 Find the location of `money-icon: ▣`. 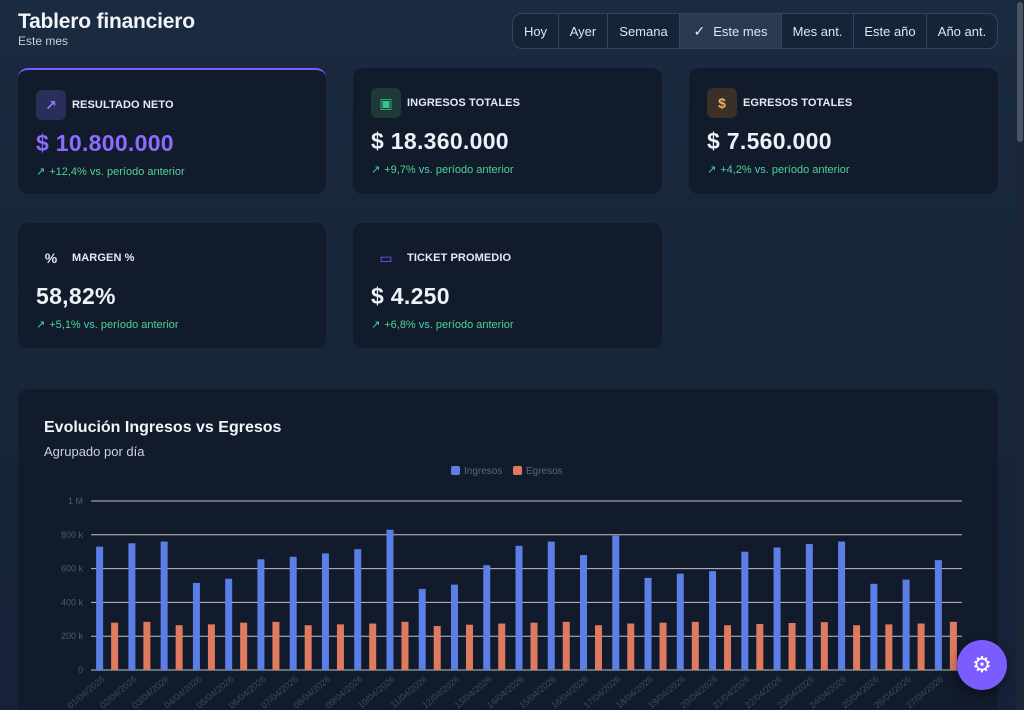

money-icon: ▣ is located at coordinates (386, 103).